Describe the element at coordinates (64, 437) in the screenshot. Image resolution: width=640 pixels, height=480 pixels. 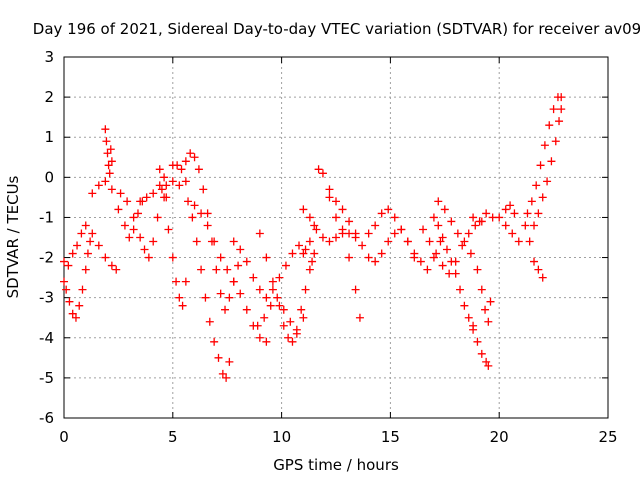
I see `x-tick-label: 0` at that location.